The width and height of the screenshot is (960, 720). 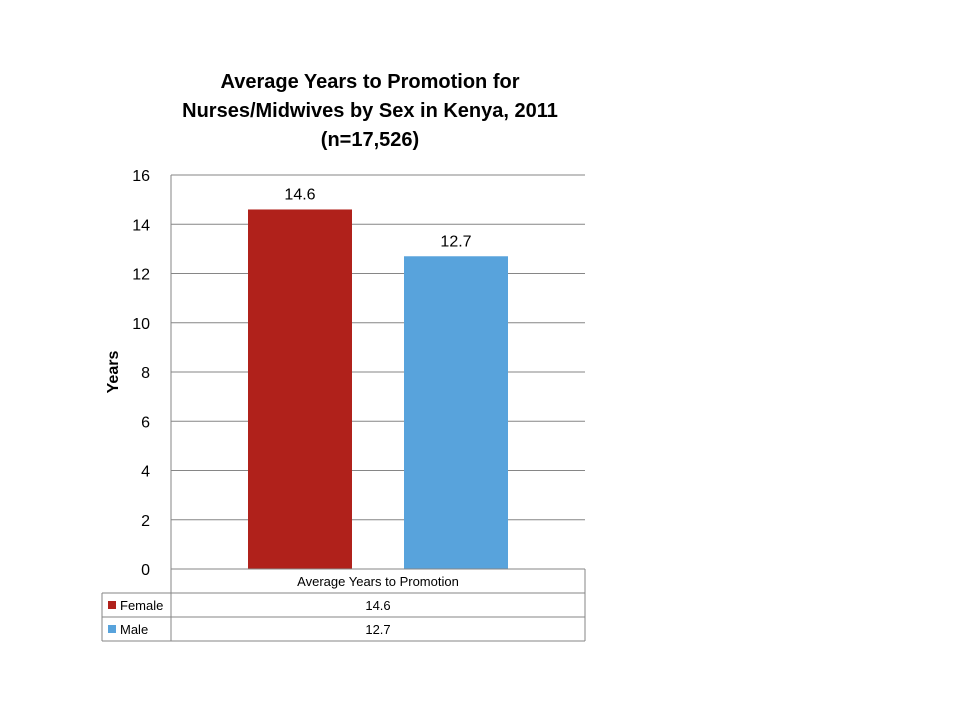 What do you see at coordinates (300, 389) in the screenshot?
I see `bar-female` at bounding box center [300, 389].